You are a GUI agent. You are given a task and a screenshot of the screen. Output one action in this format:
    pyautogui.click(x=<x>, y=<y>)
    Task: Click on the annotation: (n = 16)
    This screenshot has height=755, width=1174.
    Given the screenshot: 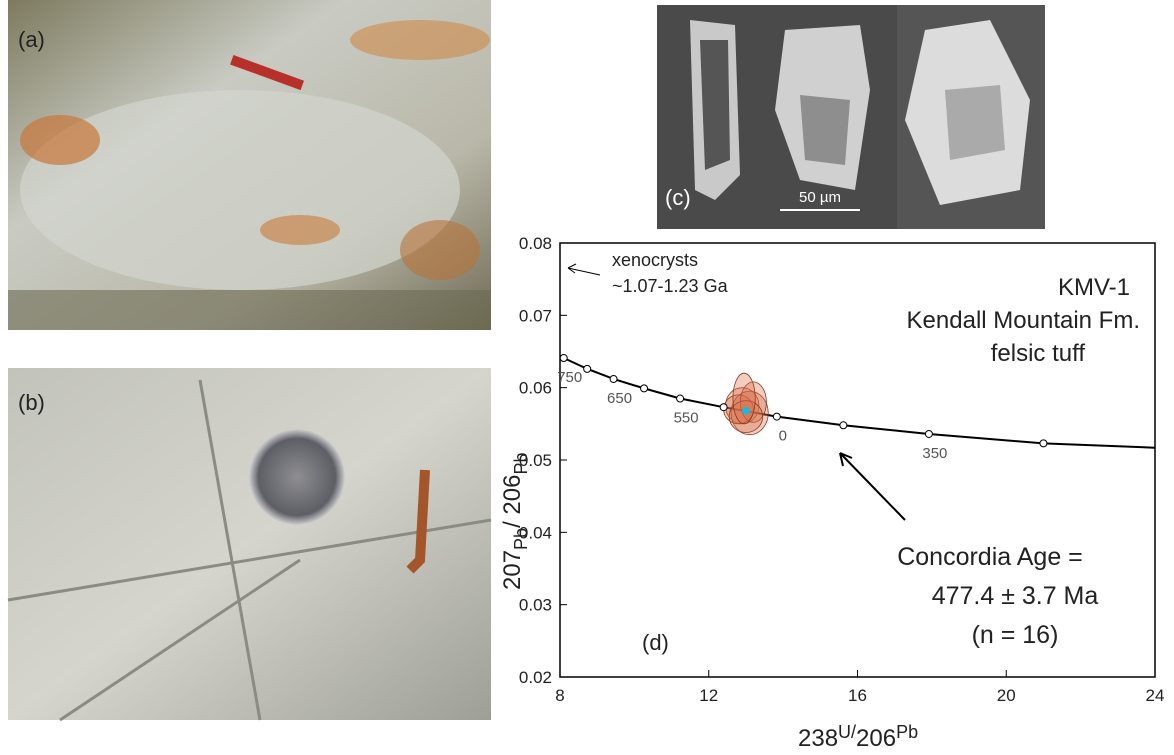 What is the action you would take?
    pyautogui.click(x=1015, y=635)
    